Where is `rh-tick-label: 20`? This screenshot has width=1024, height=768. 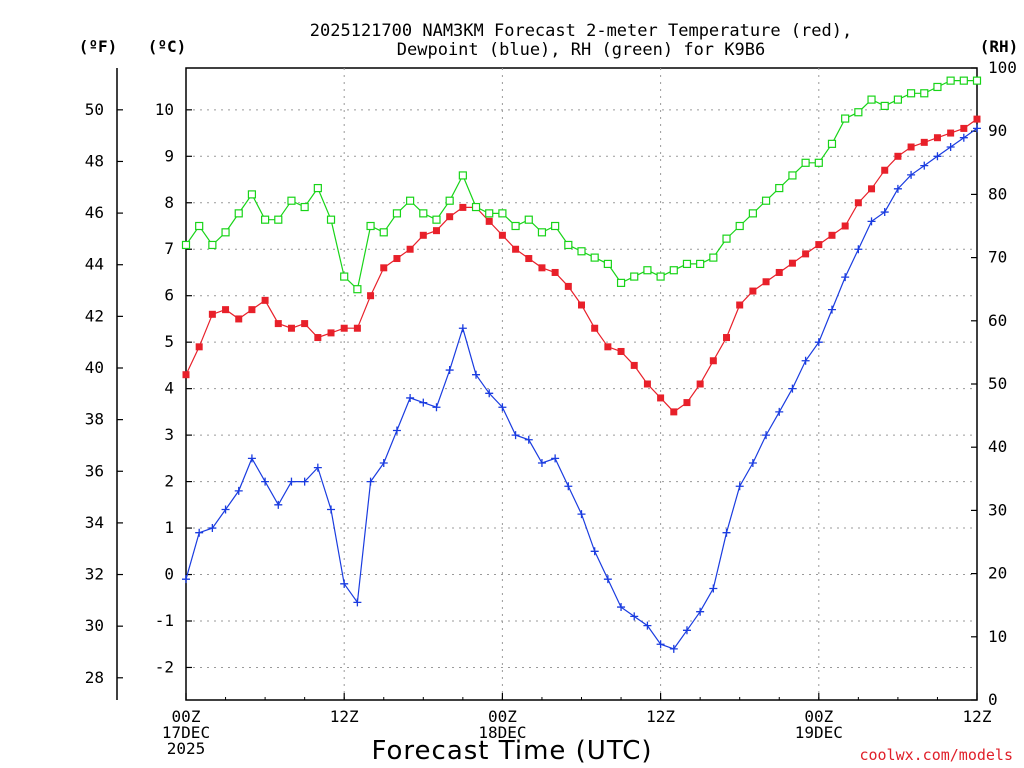
rh-tick-label: 20 is located at coordinates (997, 573).